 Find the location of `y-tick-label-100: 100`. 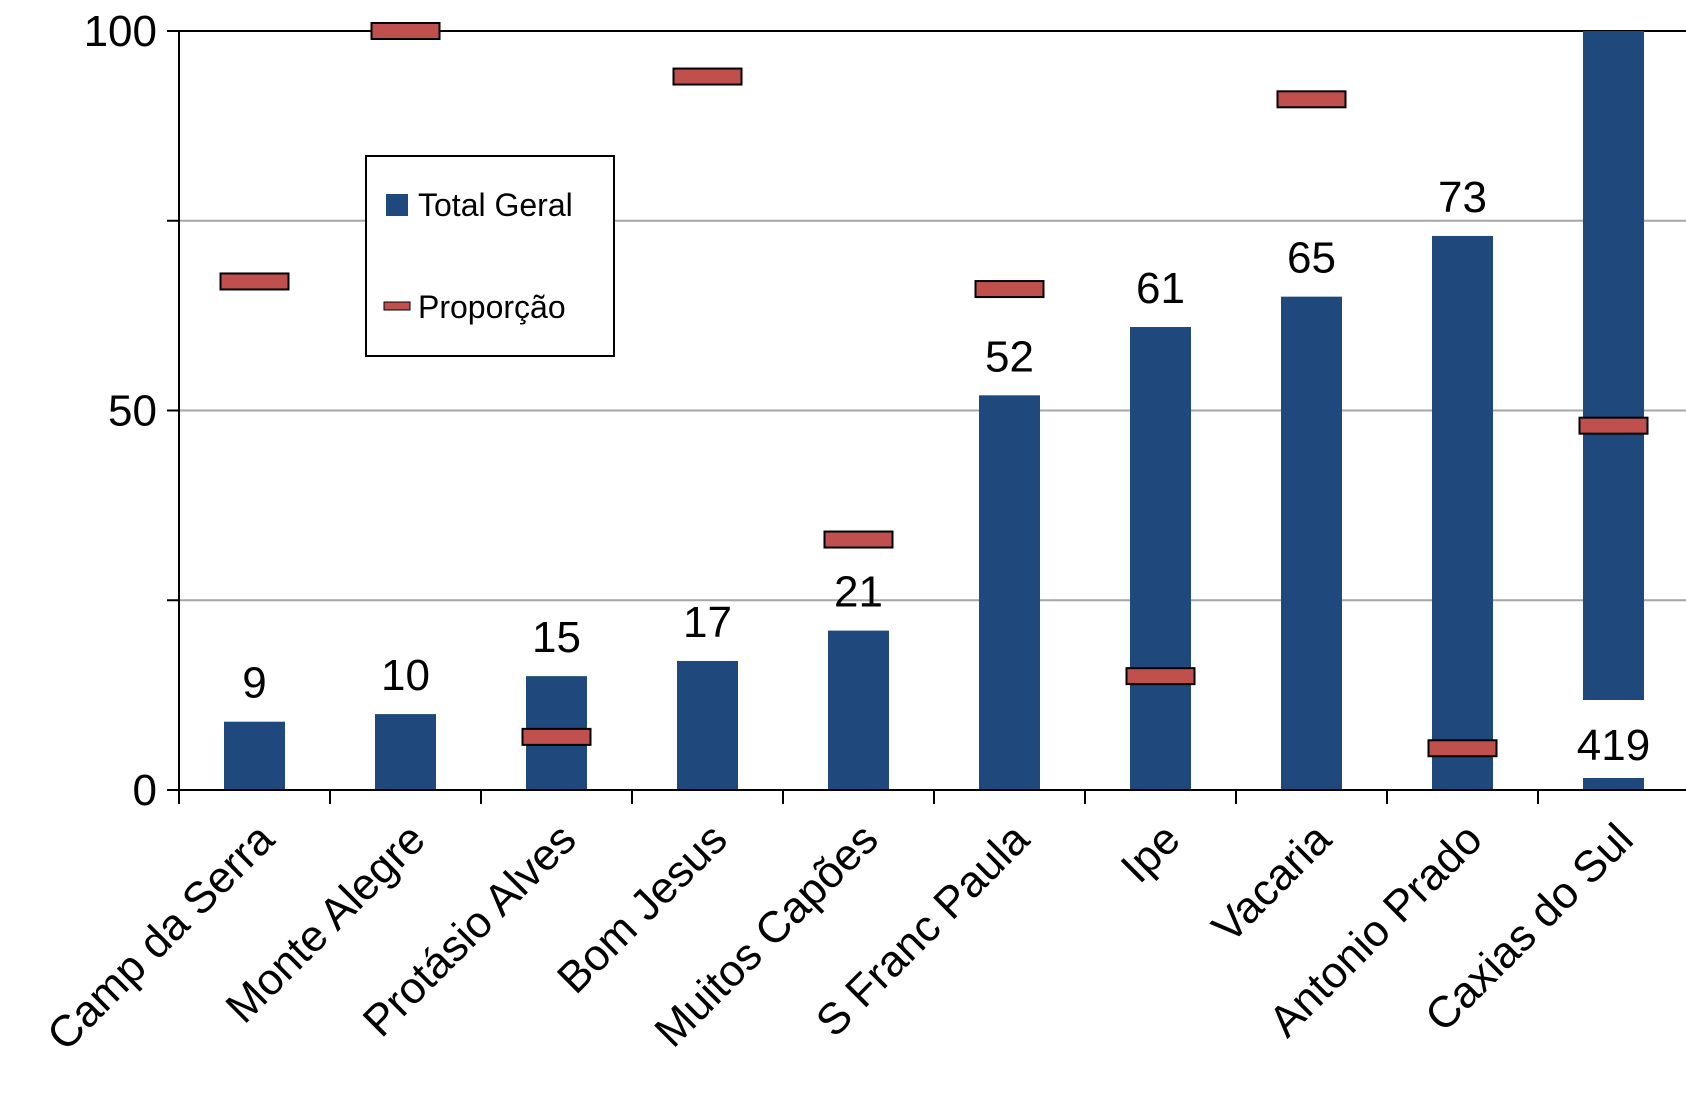

y-tick-label-100: 100 is located at coordinates (120, 31).